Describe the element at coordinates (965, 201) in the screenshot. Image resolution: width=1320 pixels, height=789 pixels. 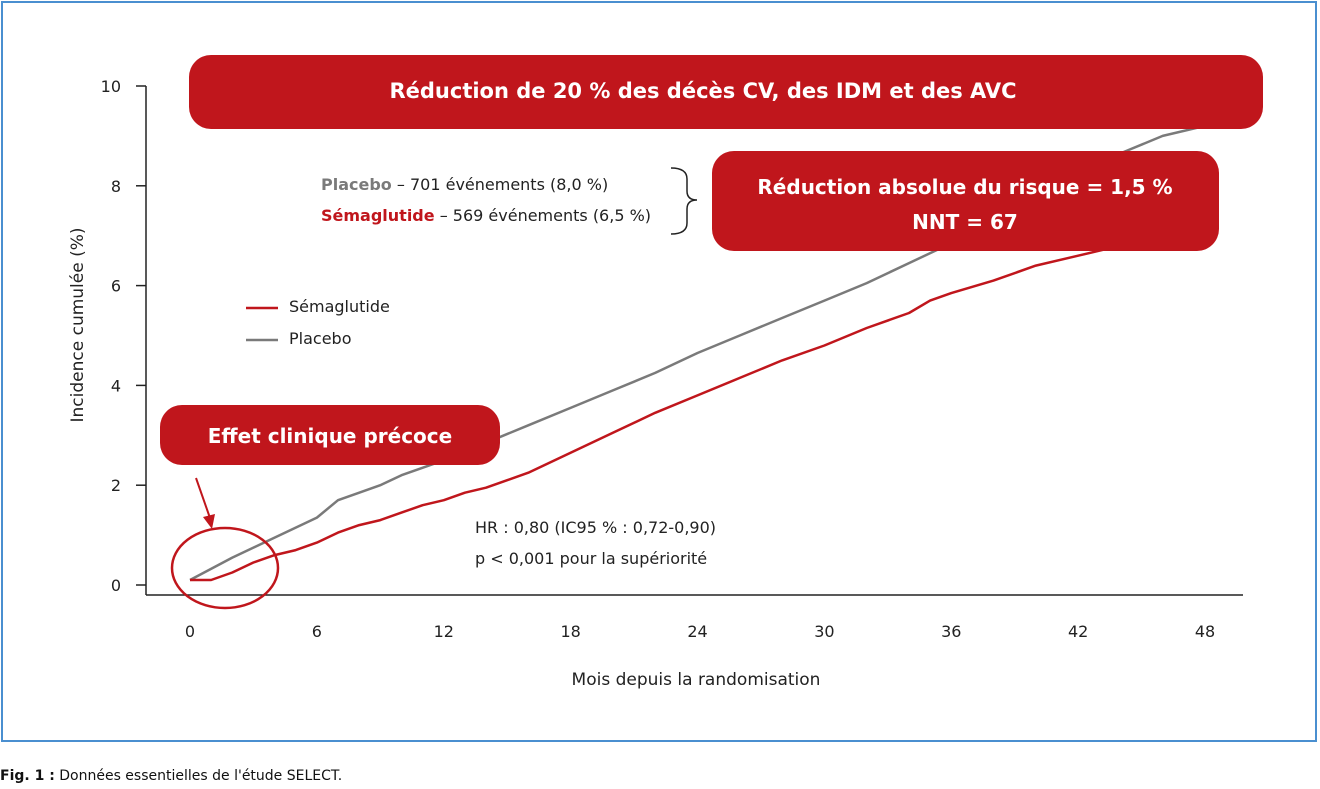
I see `banner-right` at that location.